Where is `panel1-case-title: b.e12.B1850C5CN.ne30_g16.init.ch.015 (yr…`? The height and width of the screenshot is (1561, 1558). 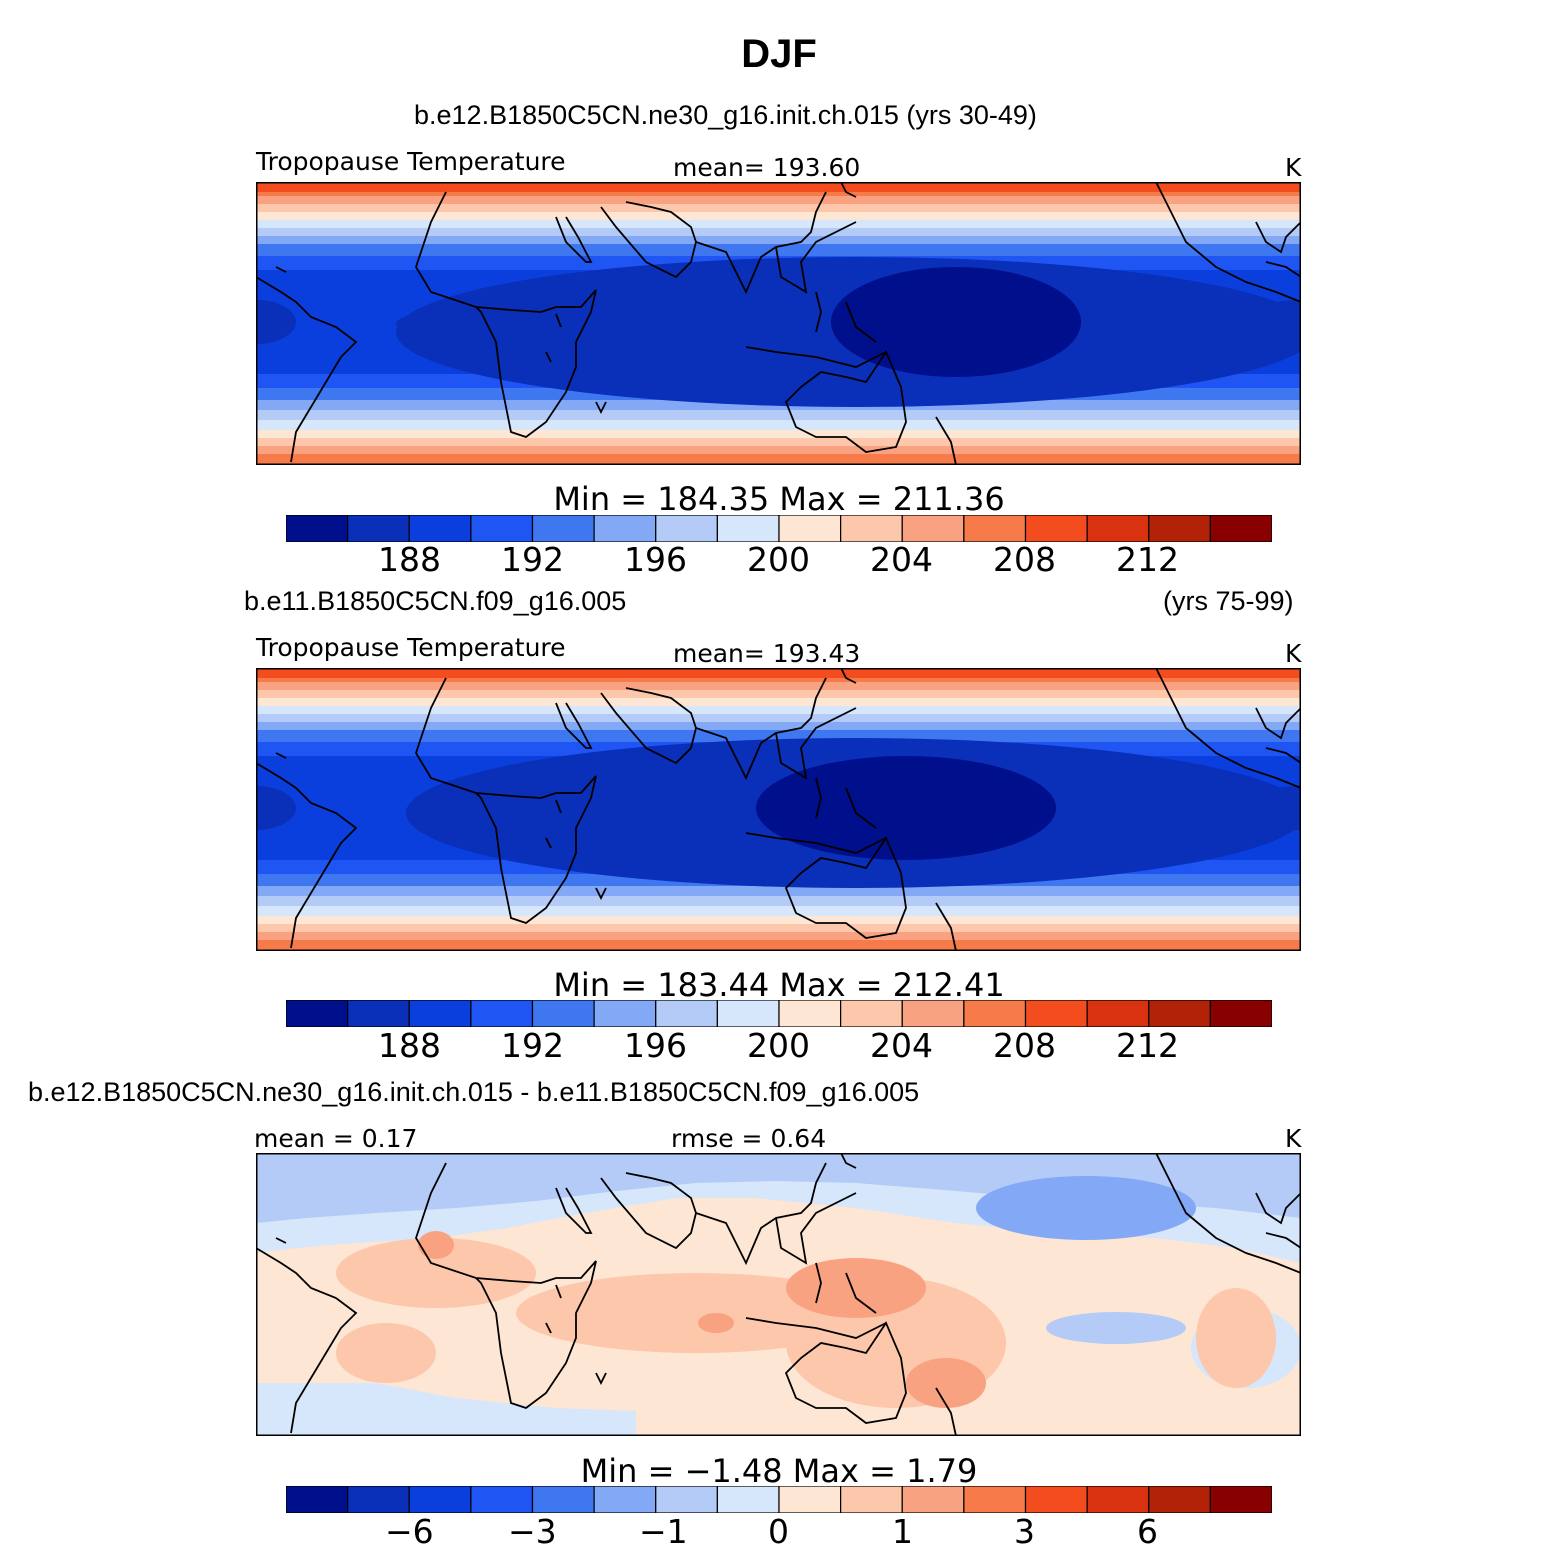 panel1-case-title: b.e12.B1850C5CN.ne30_g16.init.ch.015 (yr… is located at coordinates (725, 115).